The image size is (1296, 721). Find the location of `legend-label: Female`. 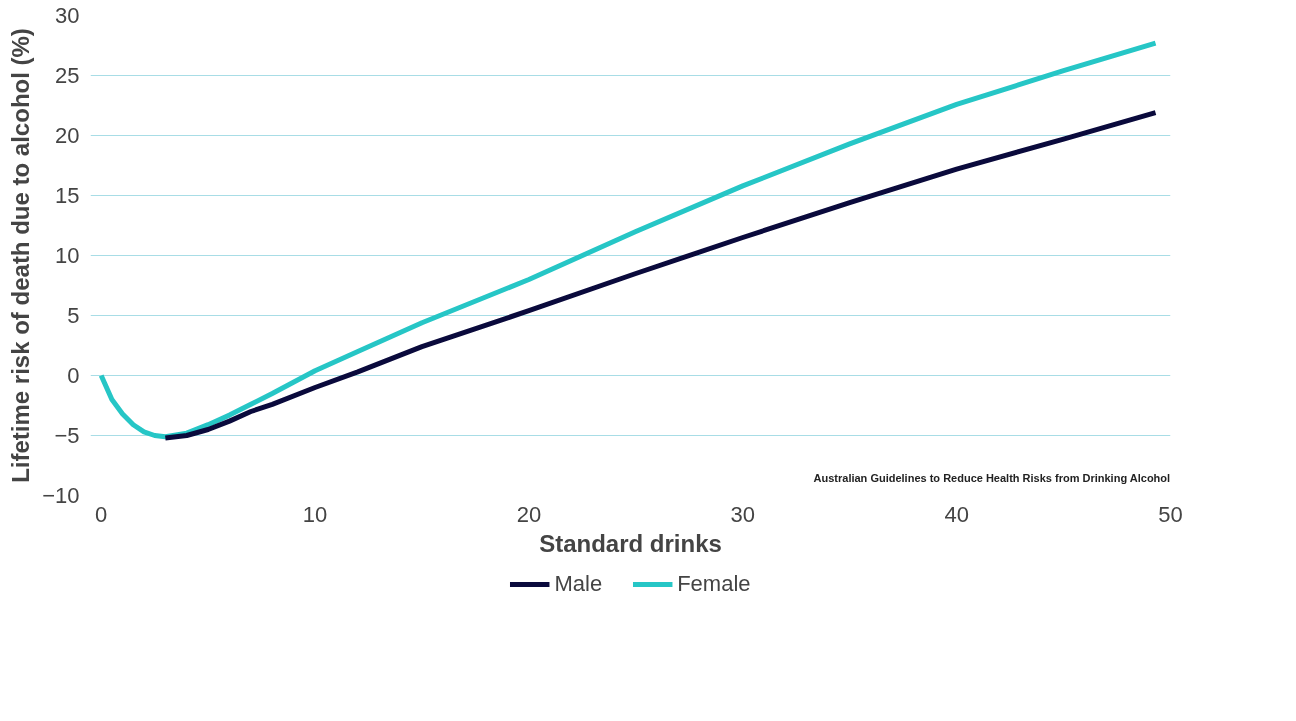

legend-label: Female is located at coordinates (714, 584).